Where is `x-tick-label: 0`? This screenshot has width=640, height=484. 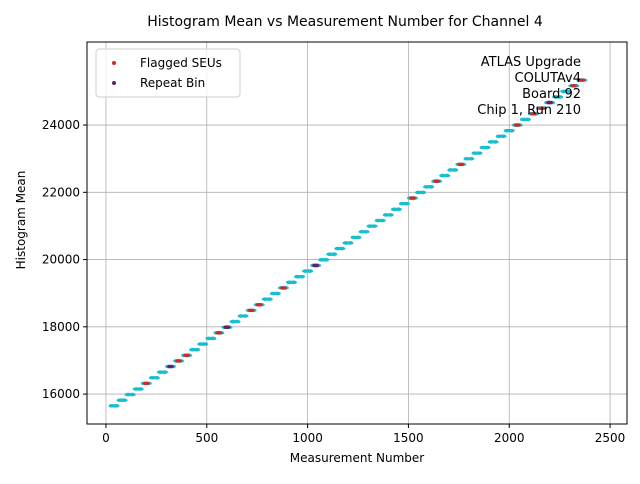 x-tick-label: 0 is located at coordinates (106, 438).